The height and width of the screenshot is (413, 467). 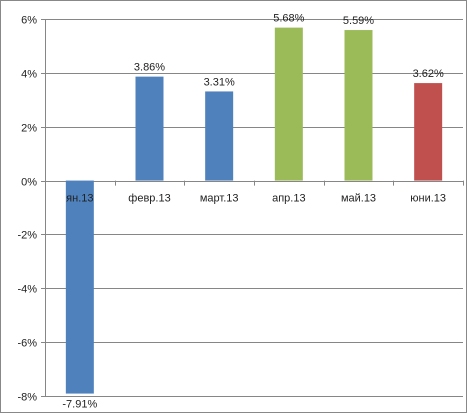 What do you see at coordinates (358, 21) in the screenshot?
I see `data-label: 5.59%` at bounding box center [358, 21].